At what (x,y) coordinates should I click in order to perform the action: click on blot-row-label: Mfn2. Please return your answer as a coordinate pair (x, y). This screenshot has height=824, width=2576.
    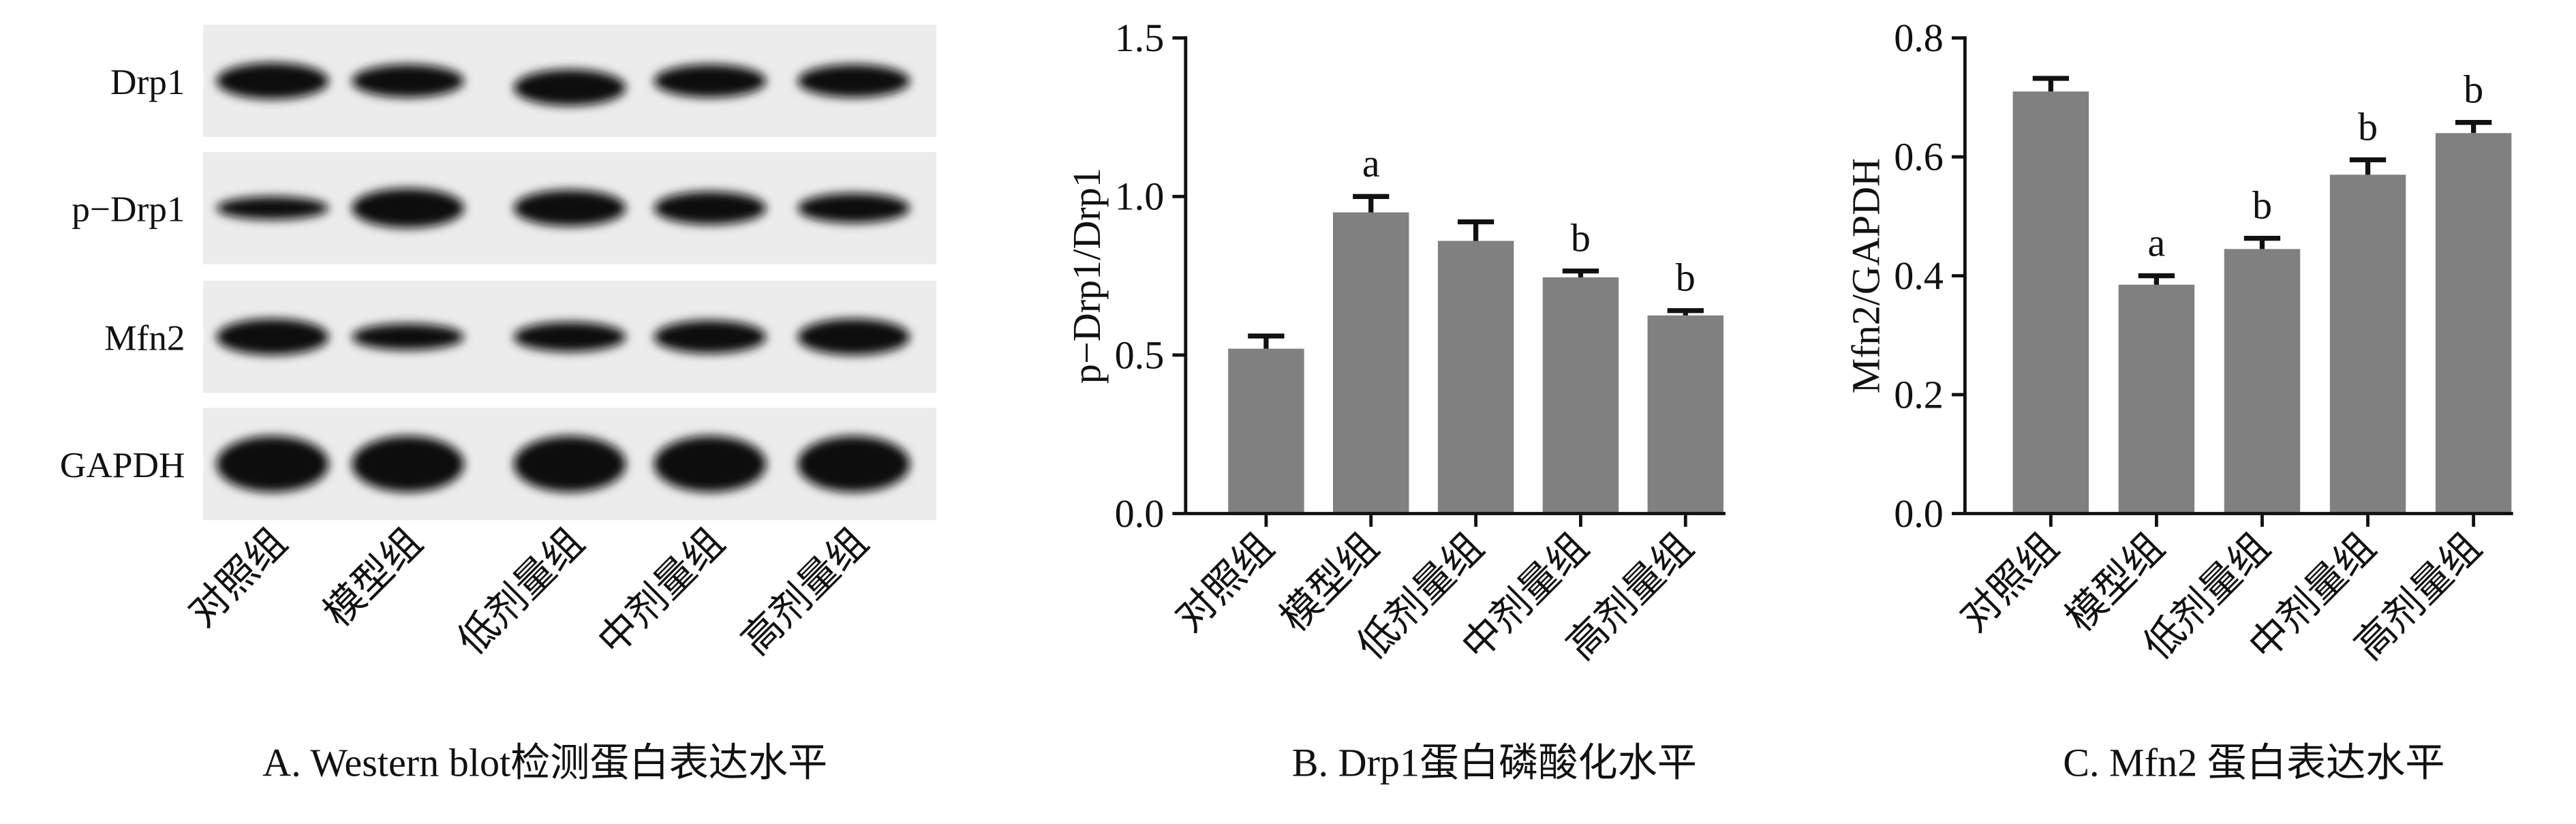
    Looking at the image, I should click on (144, 338).